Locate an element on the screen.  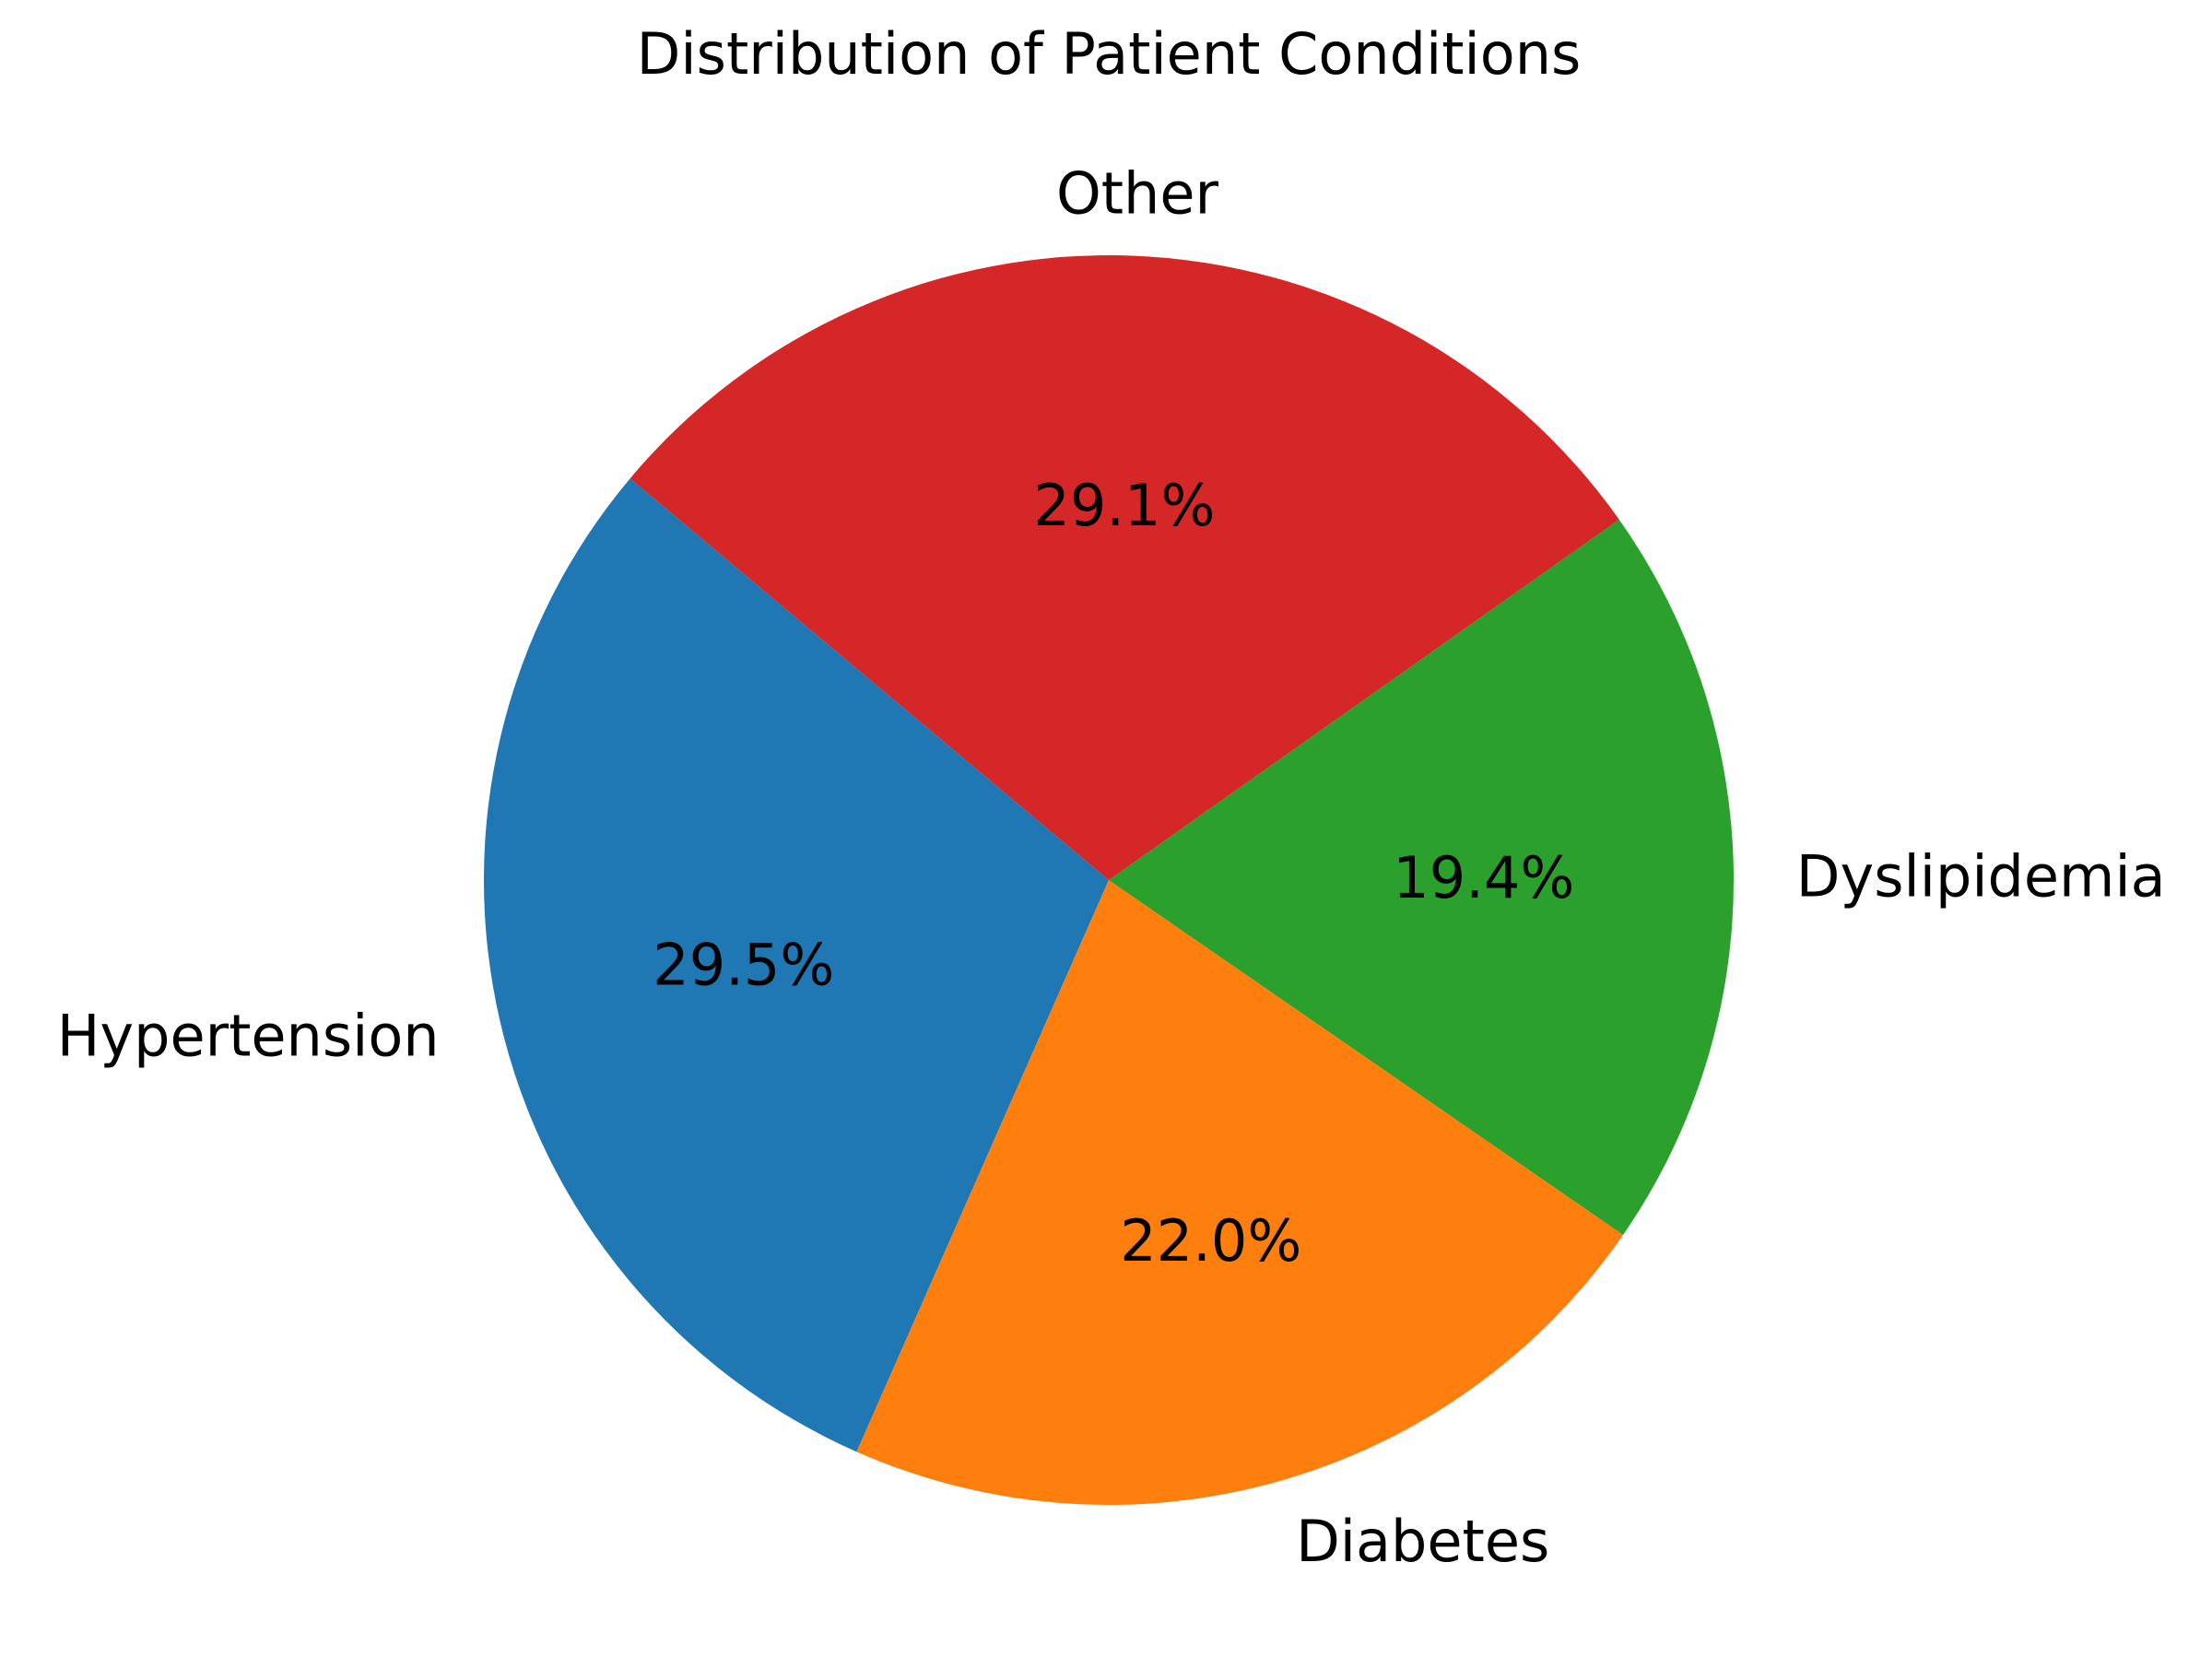
slice-label-hypertension: Hypertension is located at coordinates (248, 1036).